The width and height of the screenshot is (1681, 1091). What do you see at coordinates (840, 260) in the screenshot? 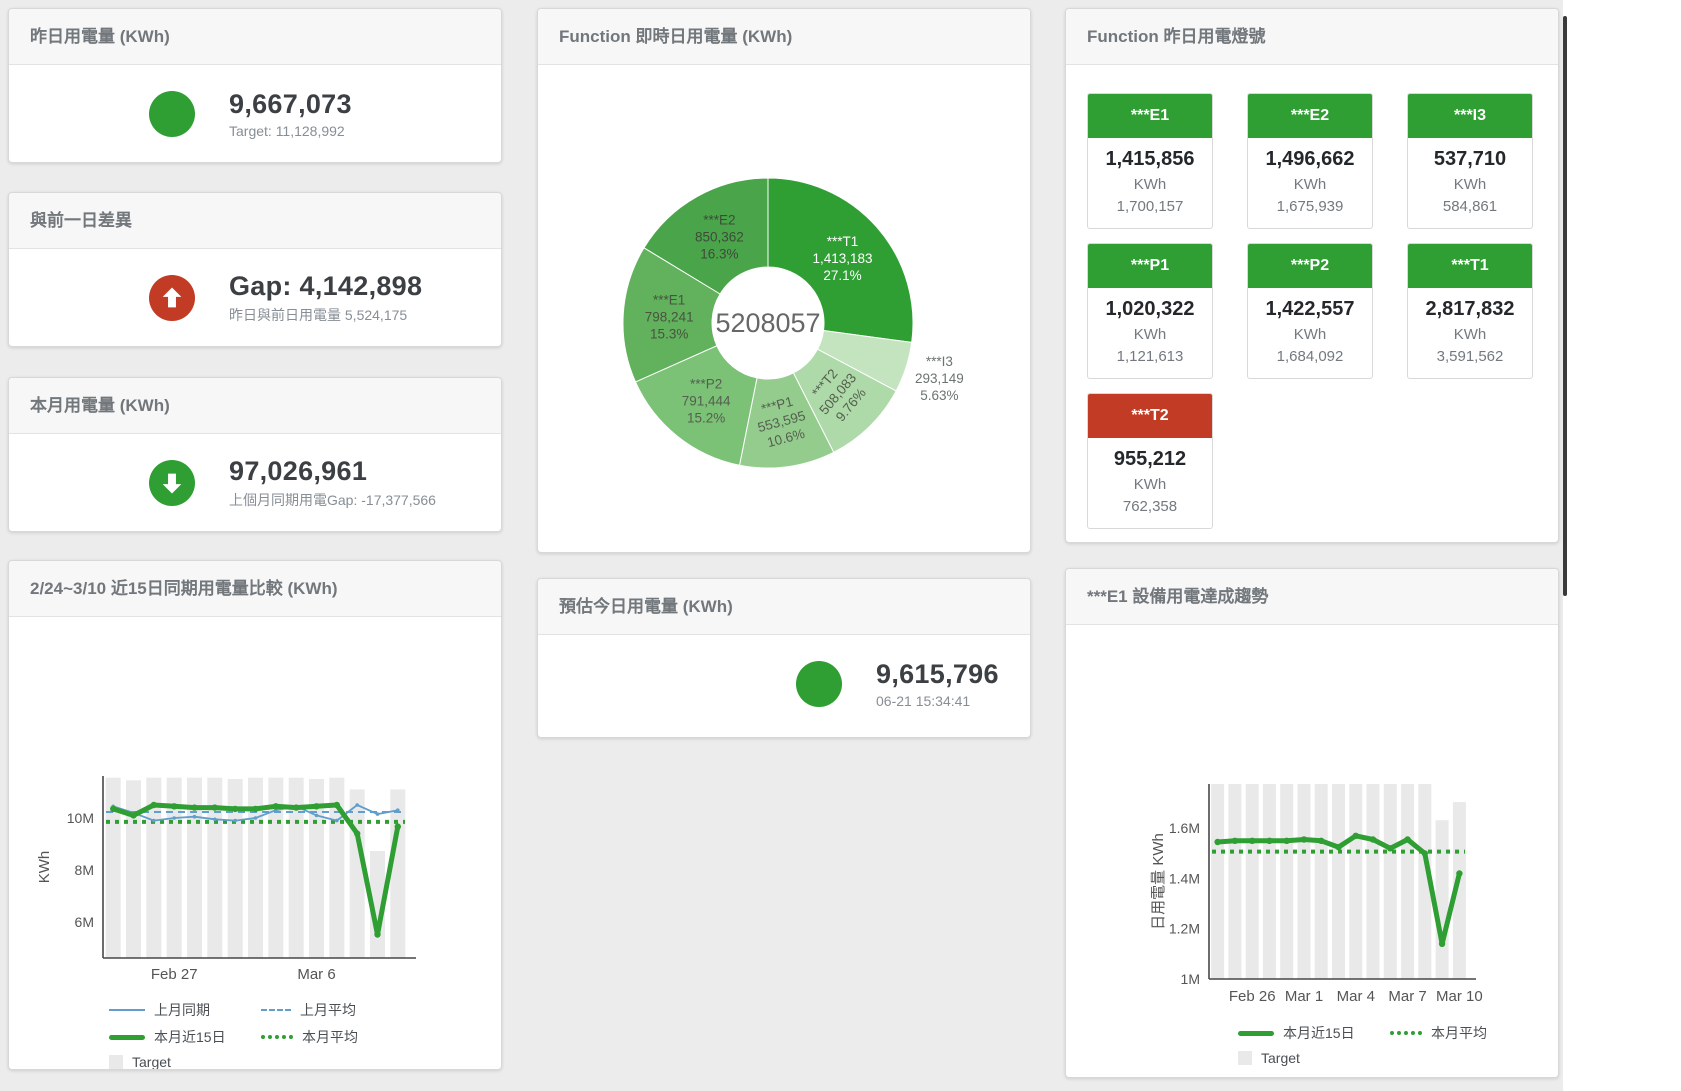
I see `donut-slice-T1` at bounding box center [840, 260].